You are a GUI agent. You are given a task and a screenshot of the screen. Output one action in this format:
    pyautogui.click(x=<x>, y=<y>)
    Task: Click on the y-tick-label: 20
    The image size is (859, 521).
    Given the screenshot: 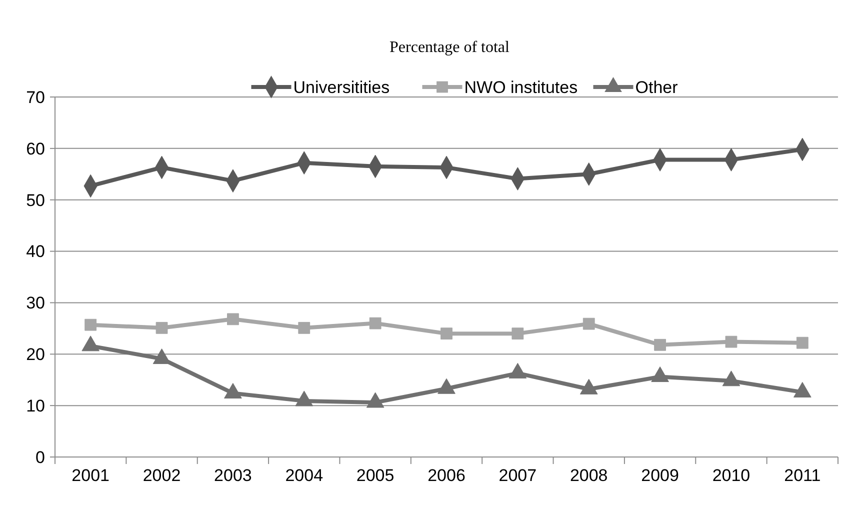 What is the action you would take?
    pyautogui.click(x=35, y=354)
    